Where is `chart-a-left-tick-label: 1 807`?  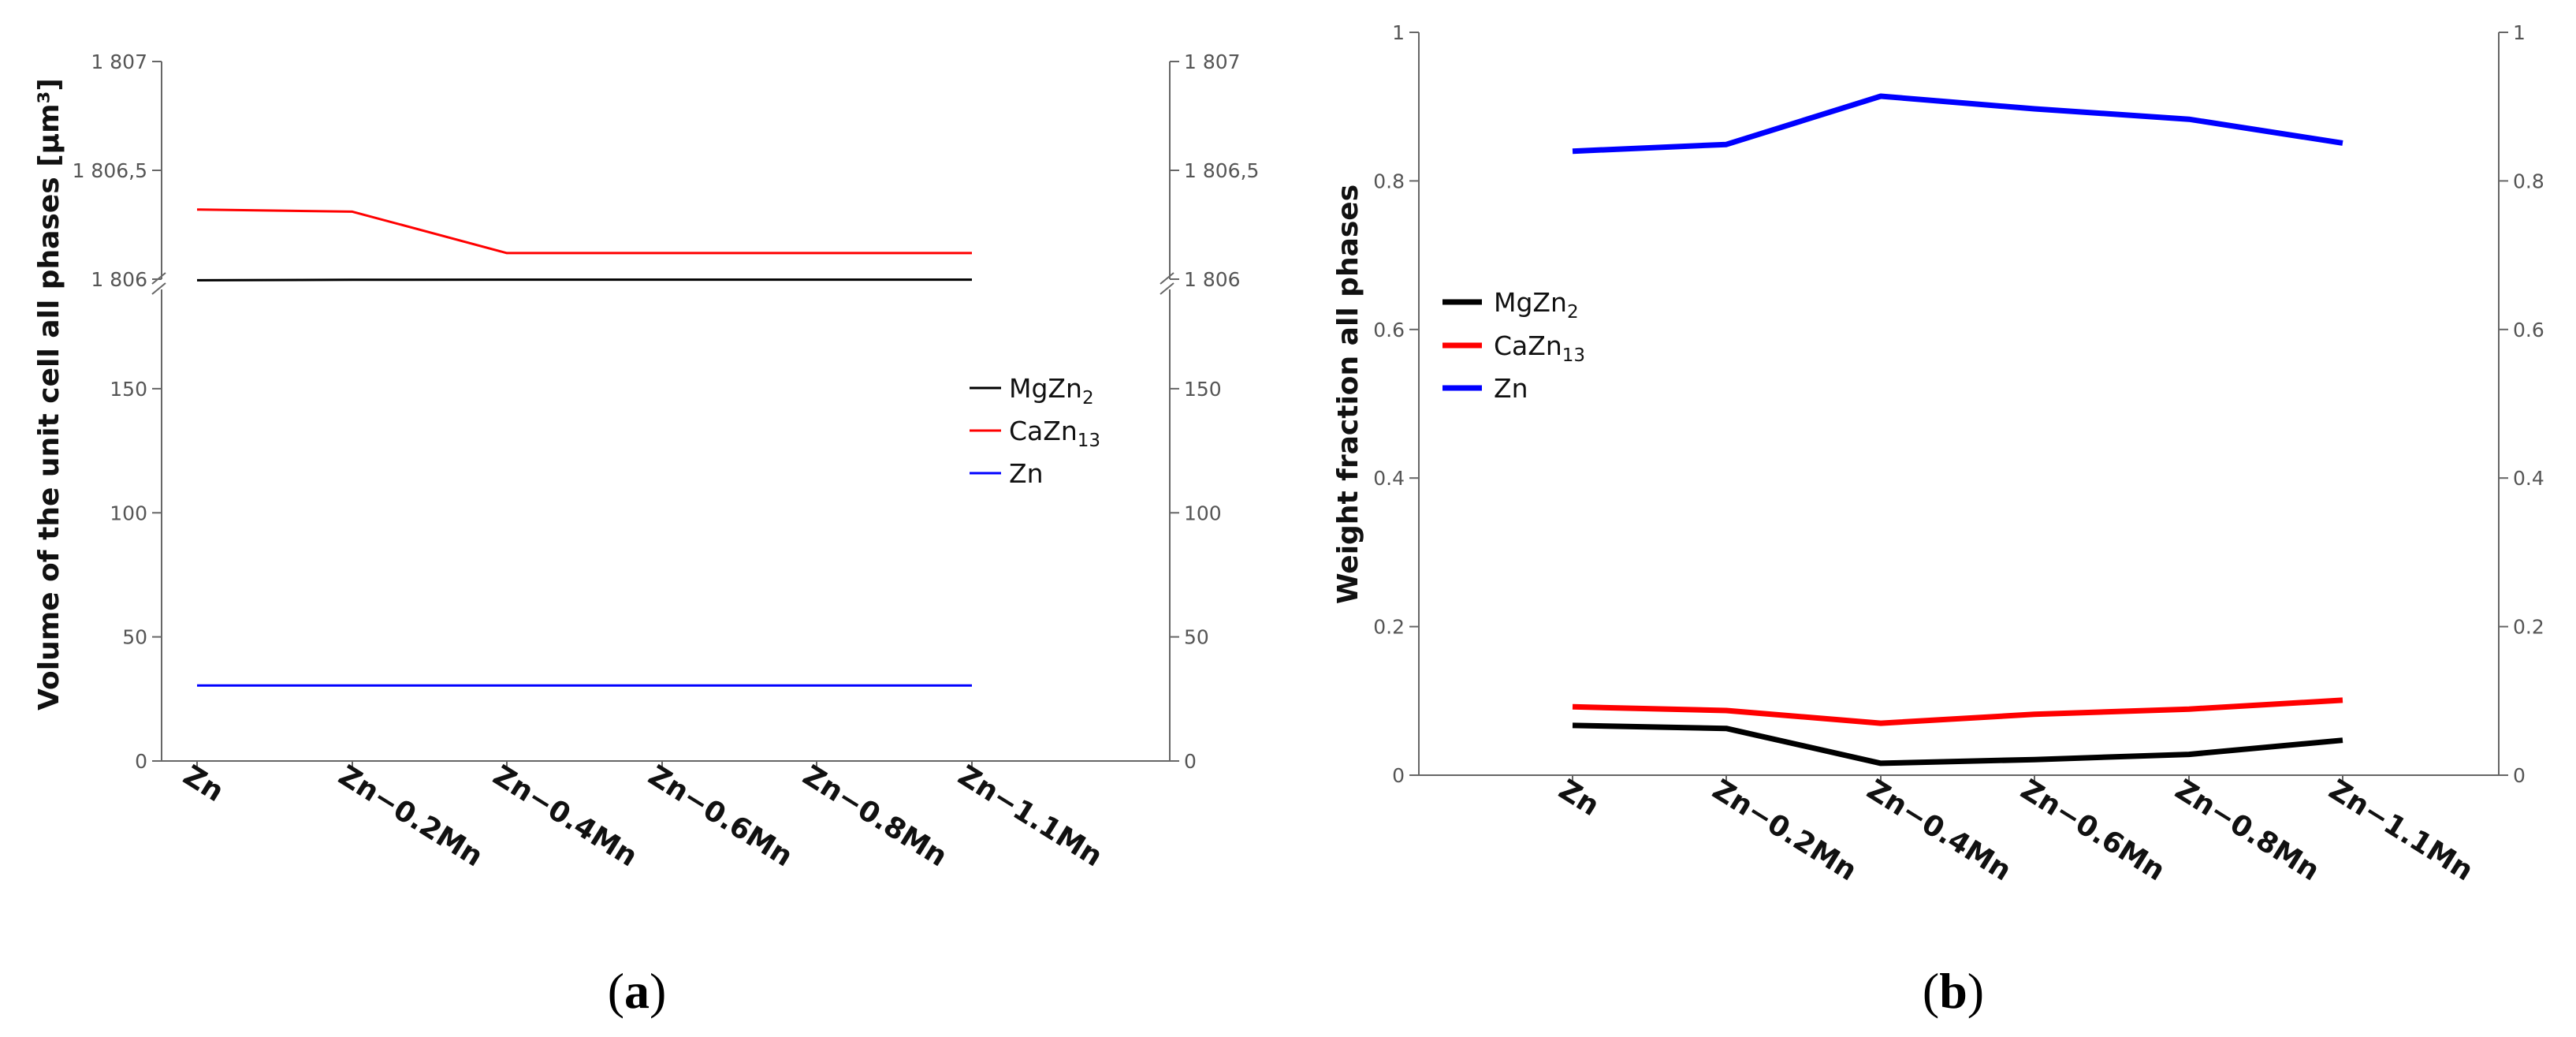 chart-a-left-tick-label: 1 807 is located at coordinates (119, 61).